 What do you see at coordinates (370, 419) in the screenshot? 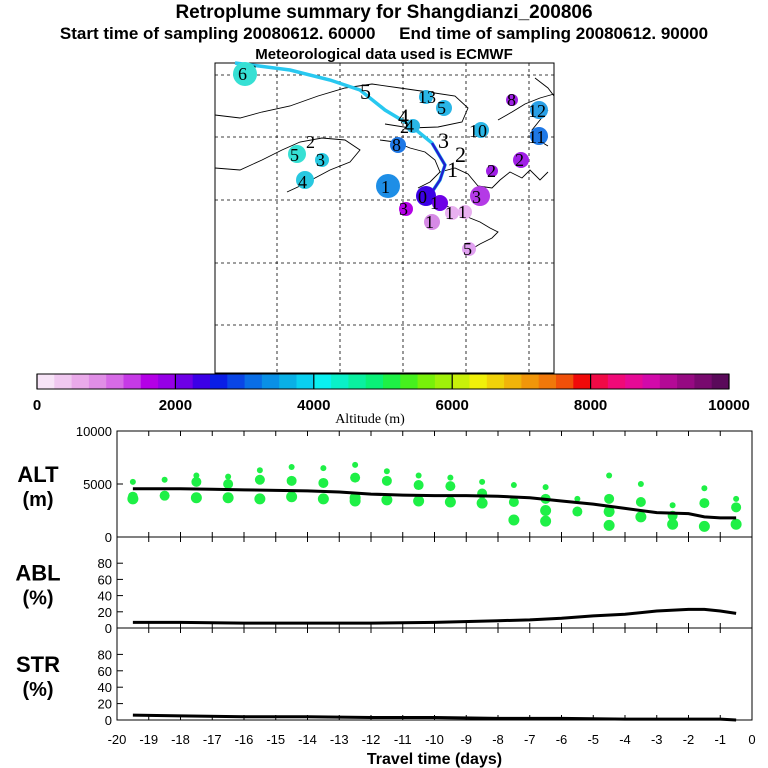
I see `colorbar-axis-label: Altitude (m)` at bounding box center [370, 419].